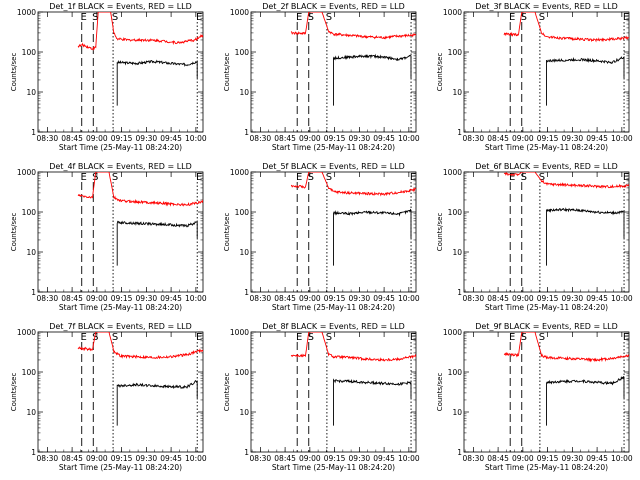  I want to click on panel-title: Det_2f BLACK = Events, RED = LLD, so click(333, 6).